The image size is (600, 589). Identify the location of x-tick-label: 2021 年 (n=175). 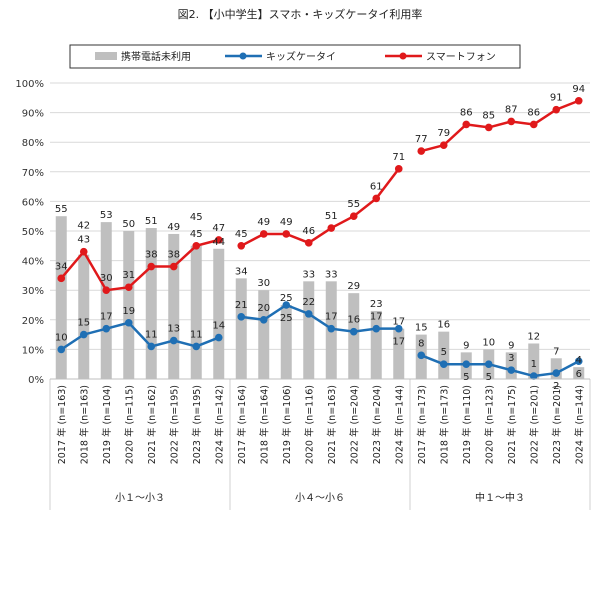
(512, 424).